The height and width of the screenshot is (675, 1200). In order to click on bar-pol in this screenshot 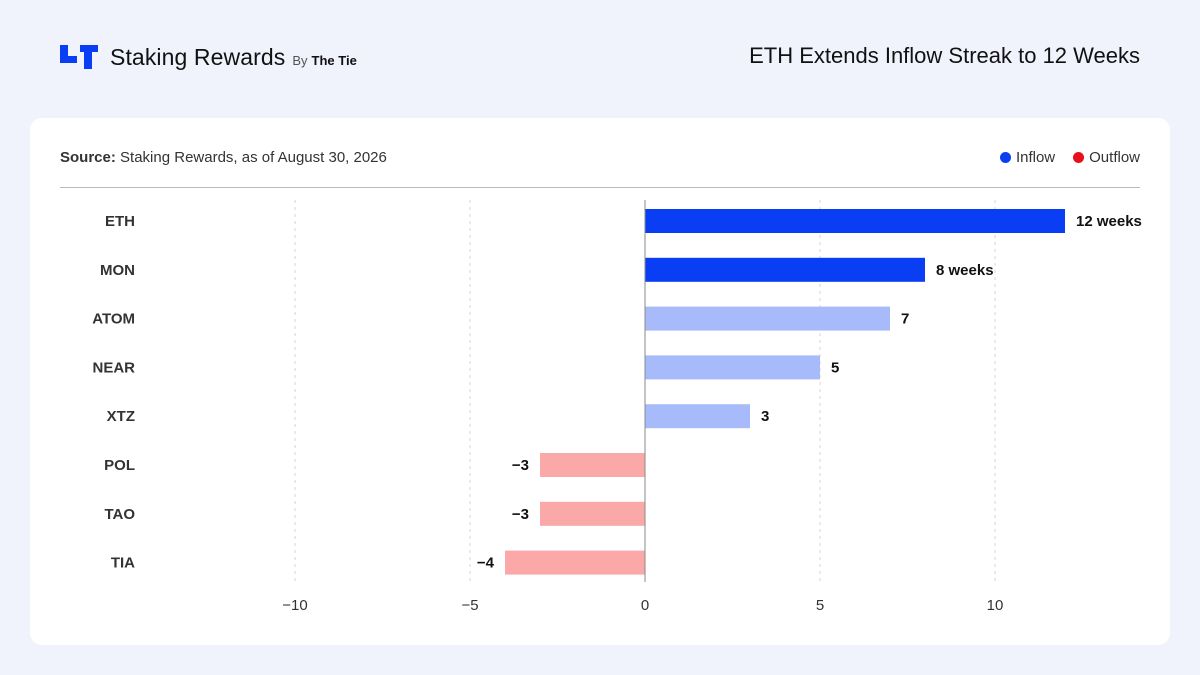, I will do `click(592, 465)`.